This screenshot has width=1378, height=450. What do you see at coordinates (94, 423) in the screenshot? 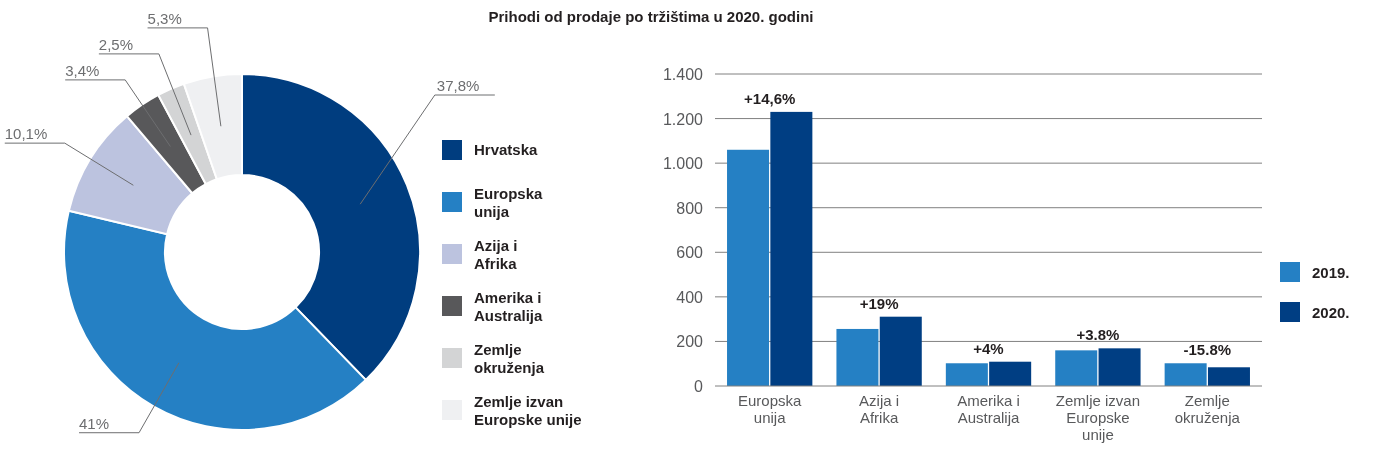
I see `data-label: 41%` at bounding box center [94, 423].